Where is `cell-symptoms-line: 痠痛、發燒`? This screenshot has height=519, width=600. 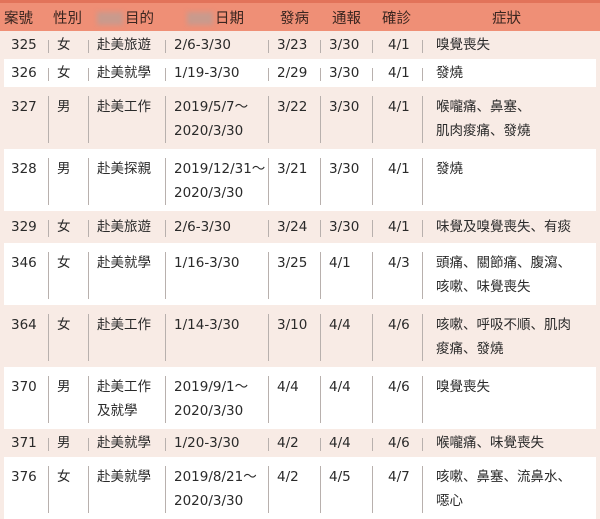 cell-symptoms-line: 痠痛、發燒 is located at coordinates (470, 349).